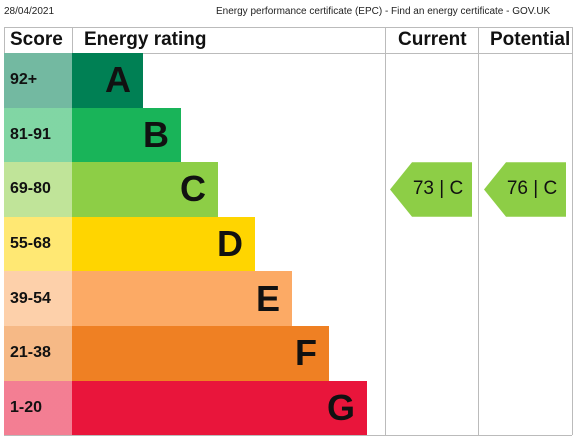 This screenshot has height=437, width=574. Describe the element at coordinates (38, 298) in the screenshot. I see `score-cell: 39-54` at that location.